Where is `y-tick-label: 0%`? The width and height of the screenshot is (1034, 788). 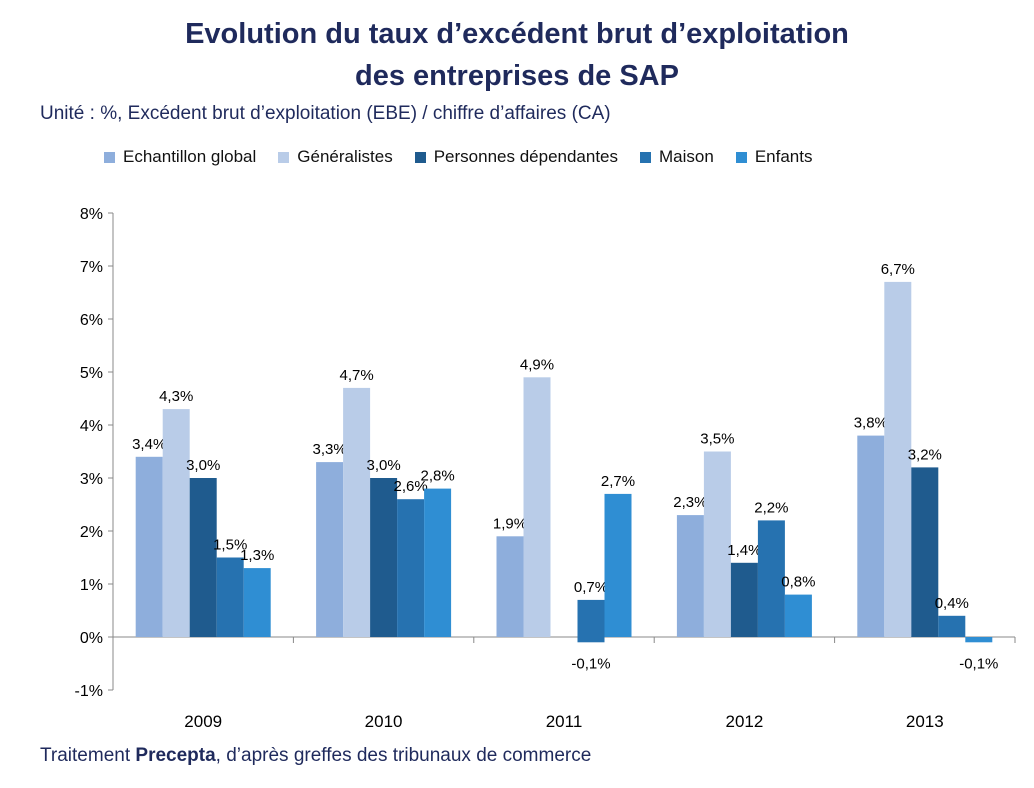 y-tick-label: 0% is located at coordinates (91, 638).